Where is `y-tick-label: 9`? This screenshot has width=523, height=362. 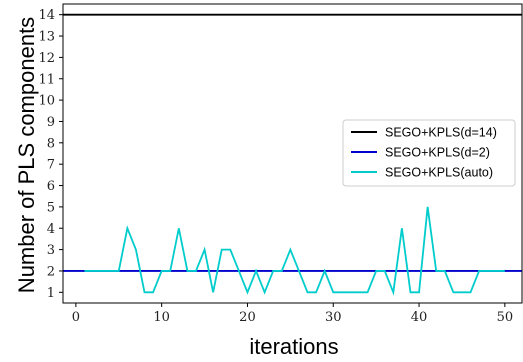
y-tick-label: 9 is located at coordinates (51, 122).